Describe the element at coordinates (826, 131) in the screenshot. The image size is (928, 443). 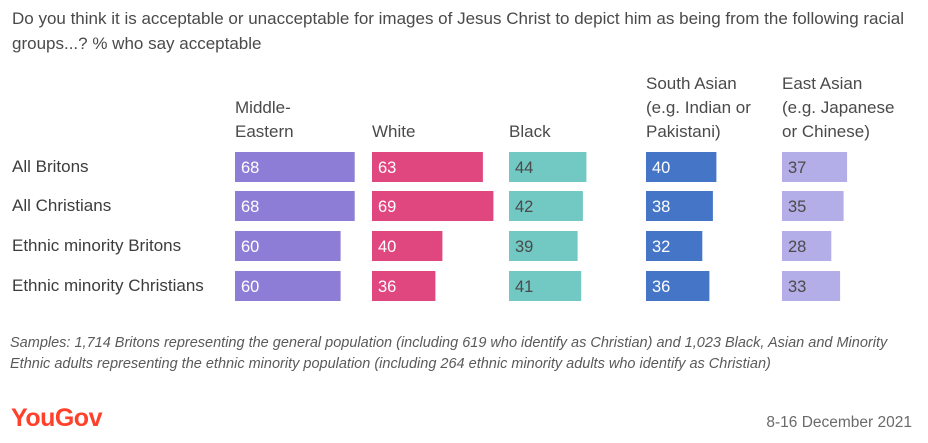
I see `column-header-line: or Chinese)` at that location.